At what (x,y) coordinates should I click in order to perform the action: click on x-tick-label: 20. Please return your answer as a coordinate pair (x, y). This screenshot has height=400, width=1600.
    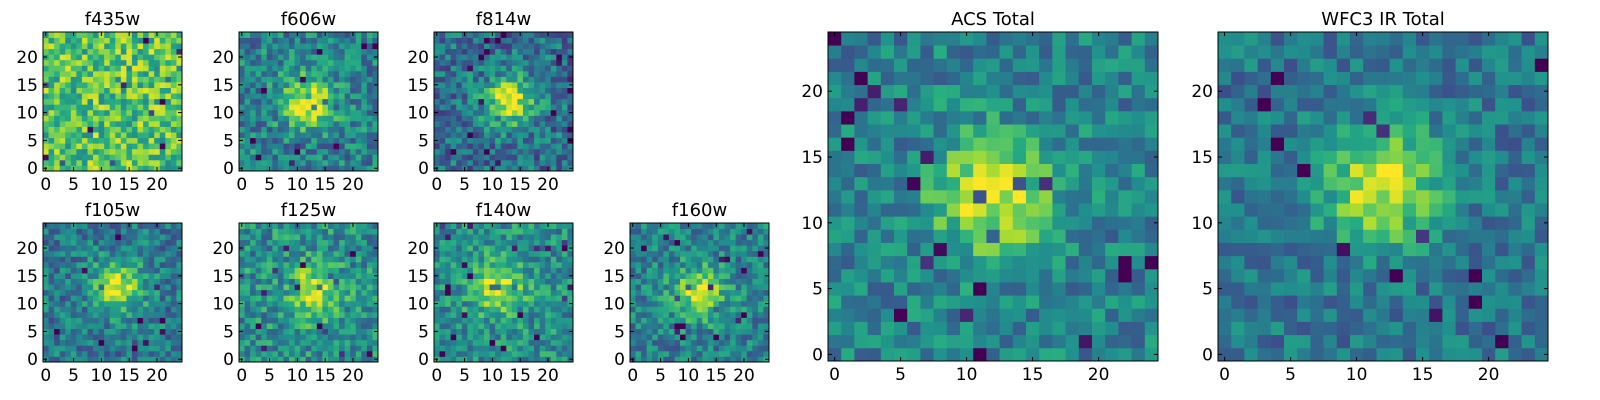
    Looking at the image, I should click on (157, 376).